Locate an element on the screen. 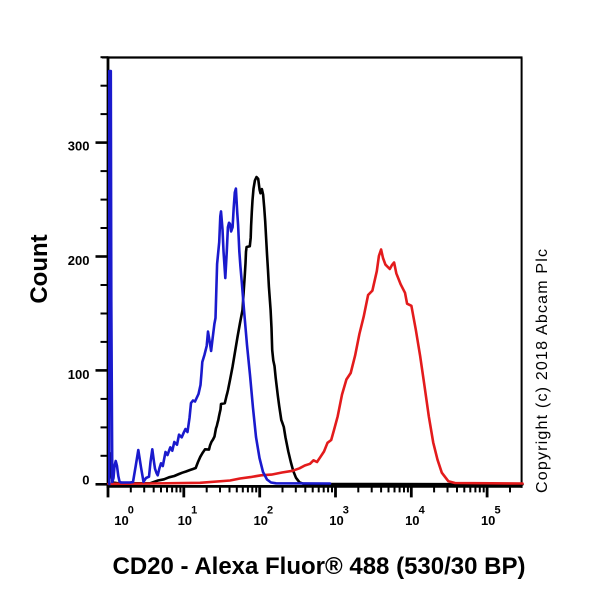 The height and width of the screenshot is (600, 600). svg-text: 4 is located at coordinates (422, 511).